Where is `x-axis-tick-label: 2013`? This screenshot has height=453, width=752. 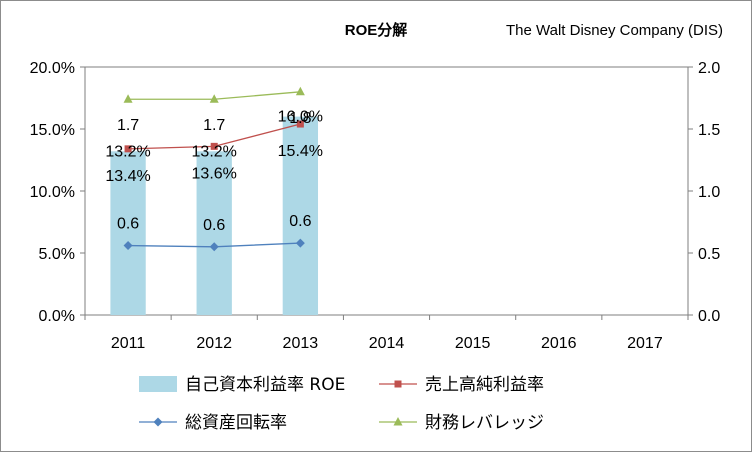
x-axis-tick-label: 2013 is located at coordinates (301, 343).